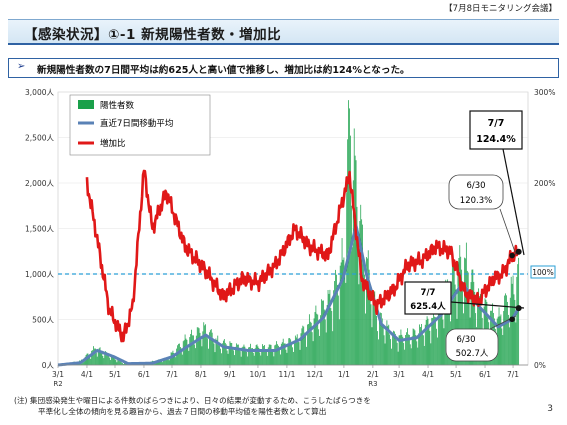  What do you see at coordinates (39, 274) in the screenshot?
I see `y-left-tick-label: 1,000人` at bounding box center [39, 274].